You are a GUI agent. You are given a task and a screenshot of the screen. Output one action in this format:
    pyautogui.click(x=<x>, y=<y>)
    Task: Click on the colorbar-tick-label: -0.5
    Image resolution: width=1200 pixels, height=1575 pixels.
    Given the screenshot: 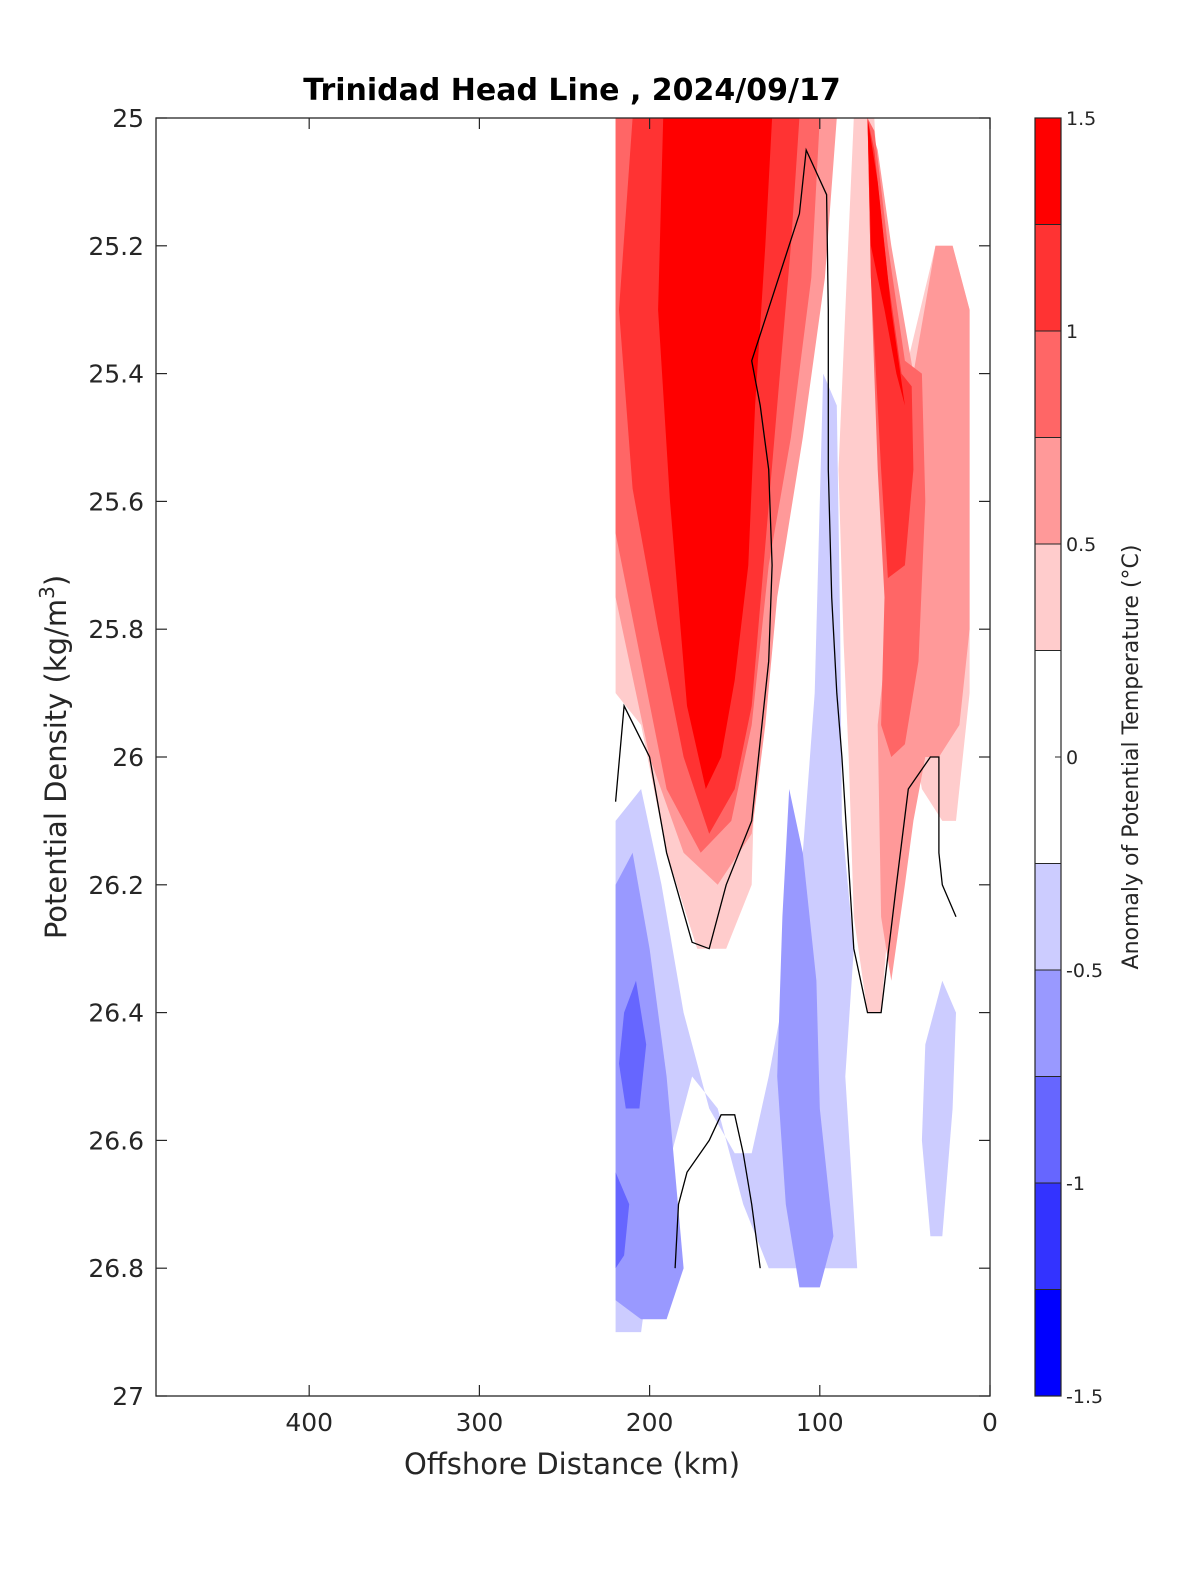 What is the action you would take?
    pyautogui.click(x=1084, y=971)
    